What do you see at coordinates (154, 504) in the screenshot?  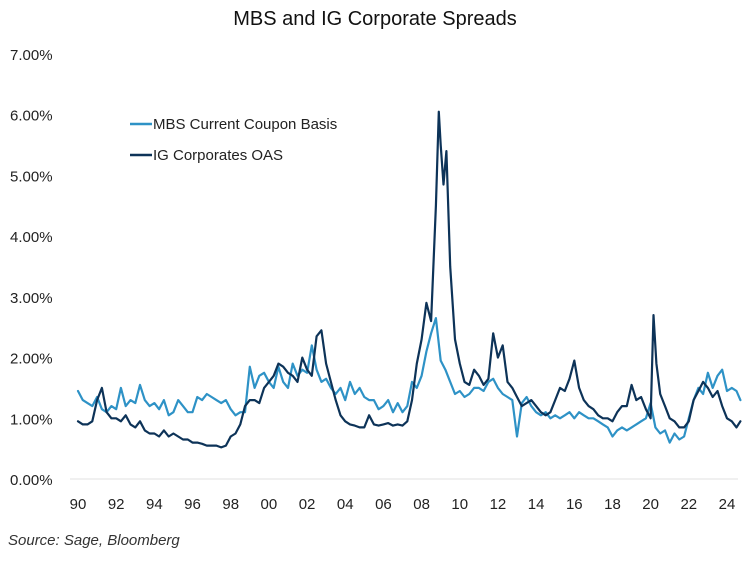 I see `x-tick-label: 94` at bounding box center [154, 504].